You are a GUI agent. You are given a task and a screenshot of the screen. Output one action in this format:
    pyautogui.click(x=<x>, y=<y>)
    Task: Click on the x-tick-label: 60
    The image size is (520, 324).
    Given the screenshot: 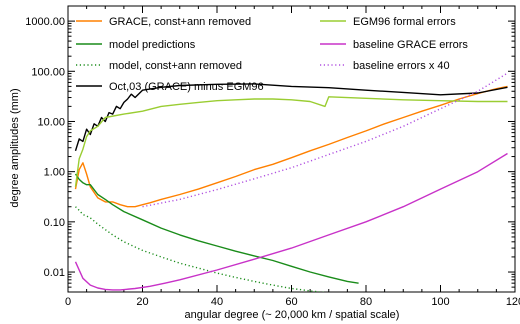 What is the action you would take?
    pyautogui.click(x=291, y=302)
    